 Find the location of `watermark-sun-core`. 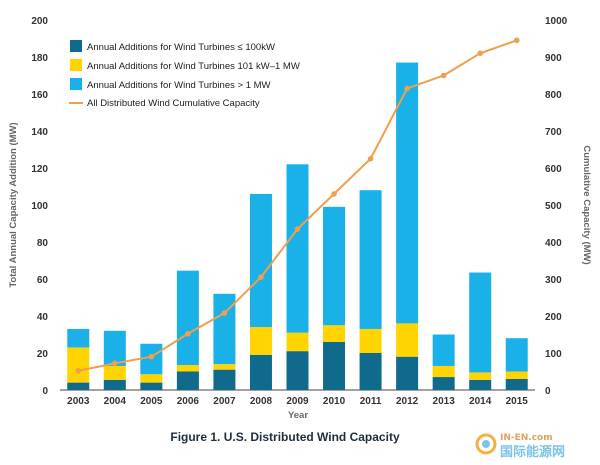

watermark-sun-core is located at coordinates (486, 444).